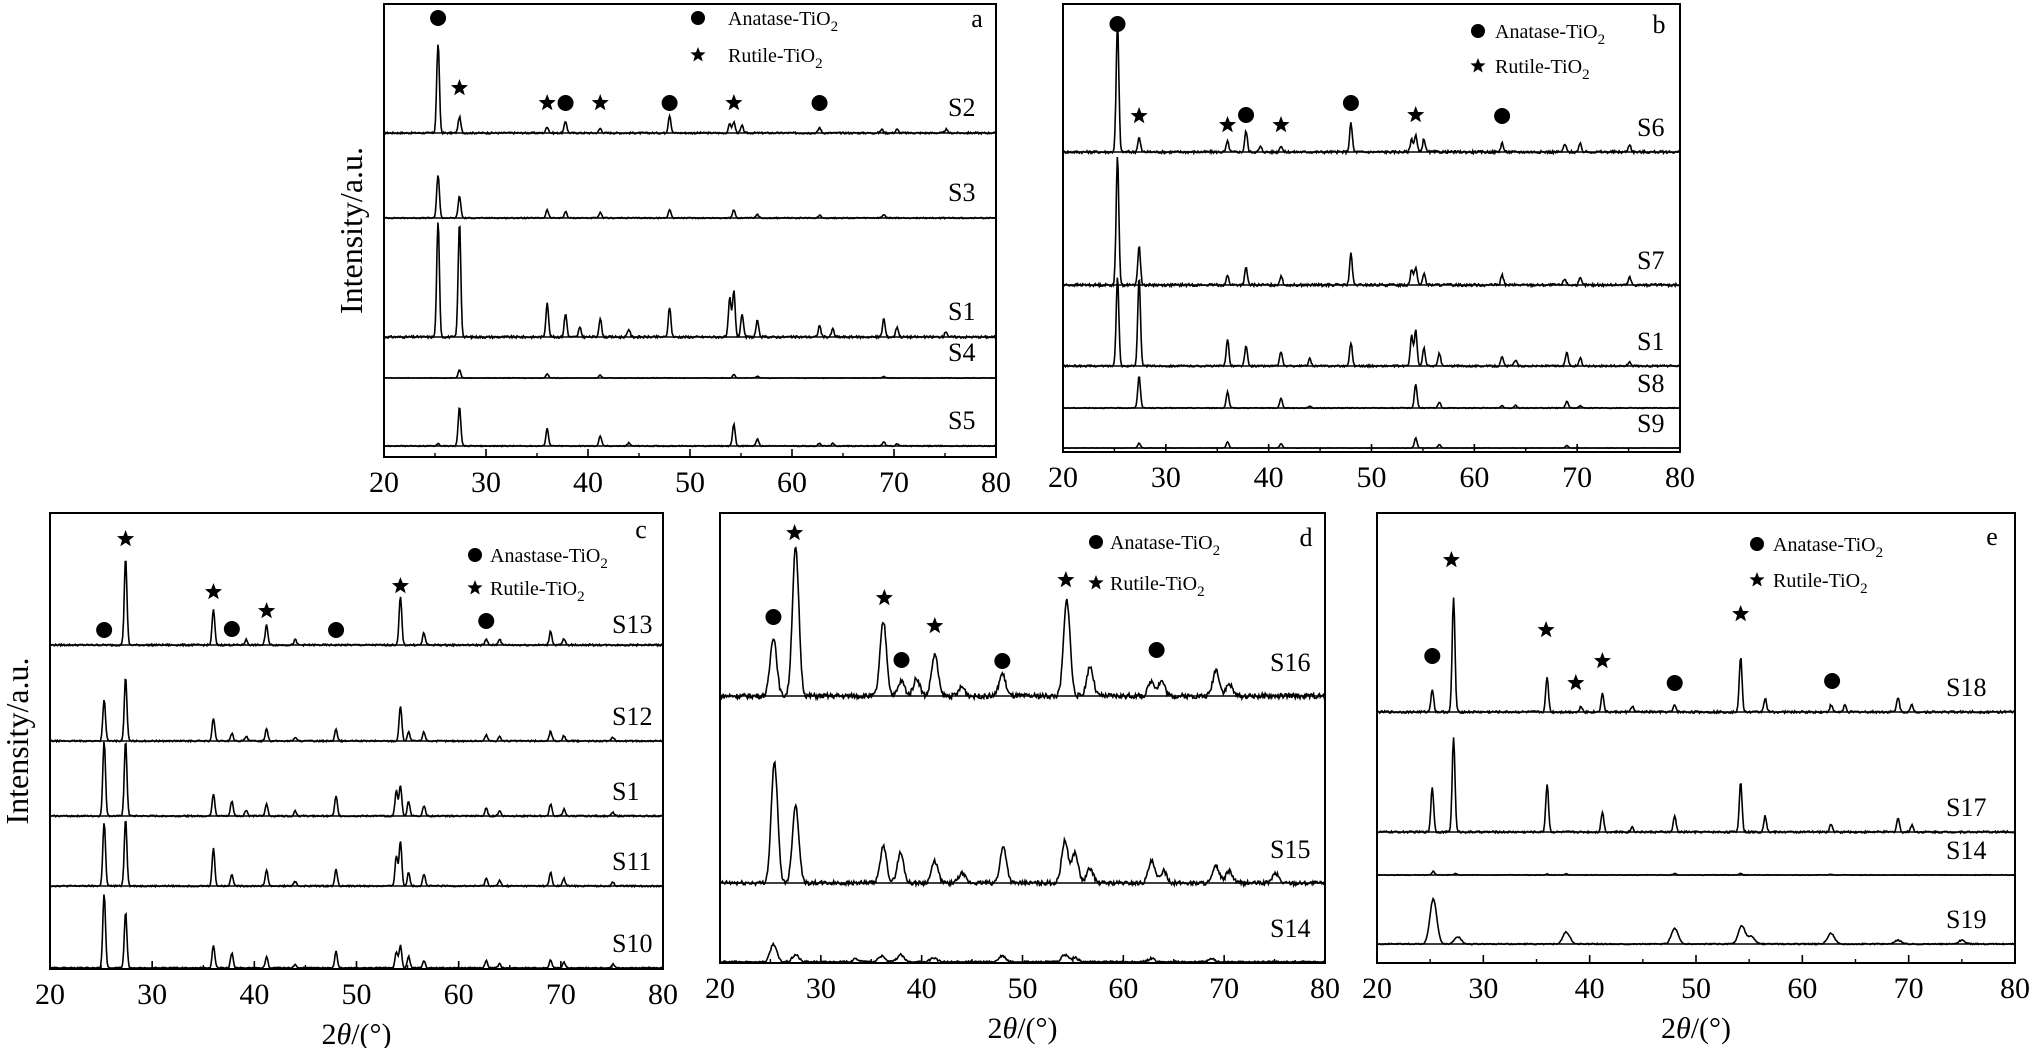 This screenshot has width=2035, height=1048. Describe the element at coordinates (17, 740) in the screenshot. I see `y-axis-label: Intensity/a.u.` at that location.